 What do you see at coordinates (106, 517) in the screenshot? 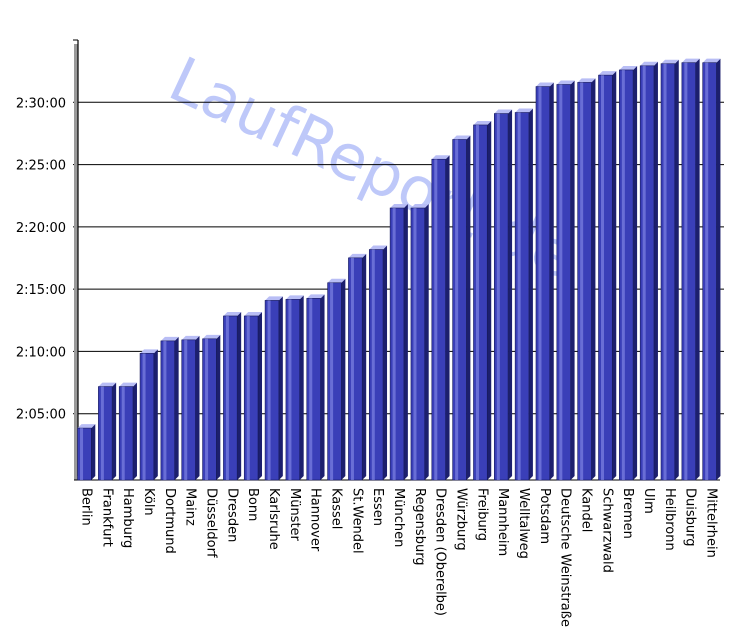
I see `x-tick-label: Frankfurt` at bounding box center [106, 517].